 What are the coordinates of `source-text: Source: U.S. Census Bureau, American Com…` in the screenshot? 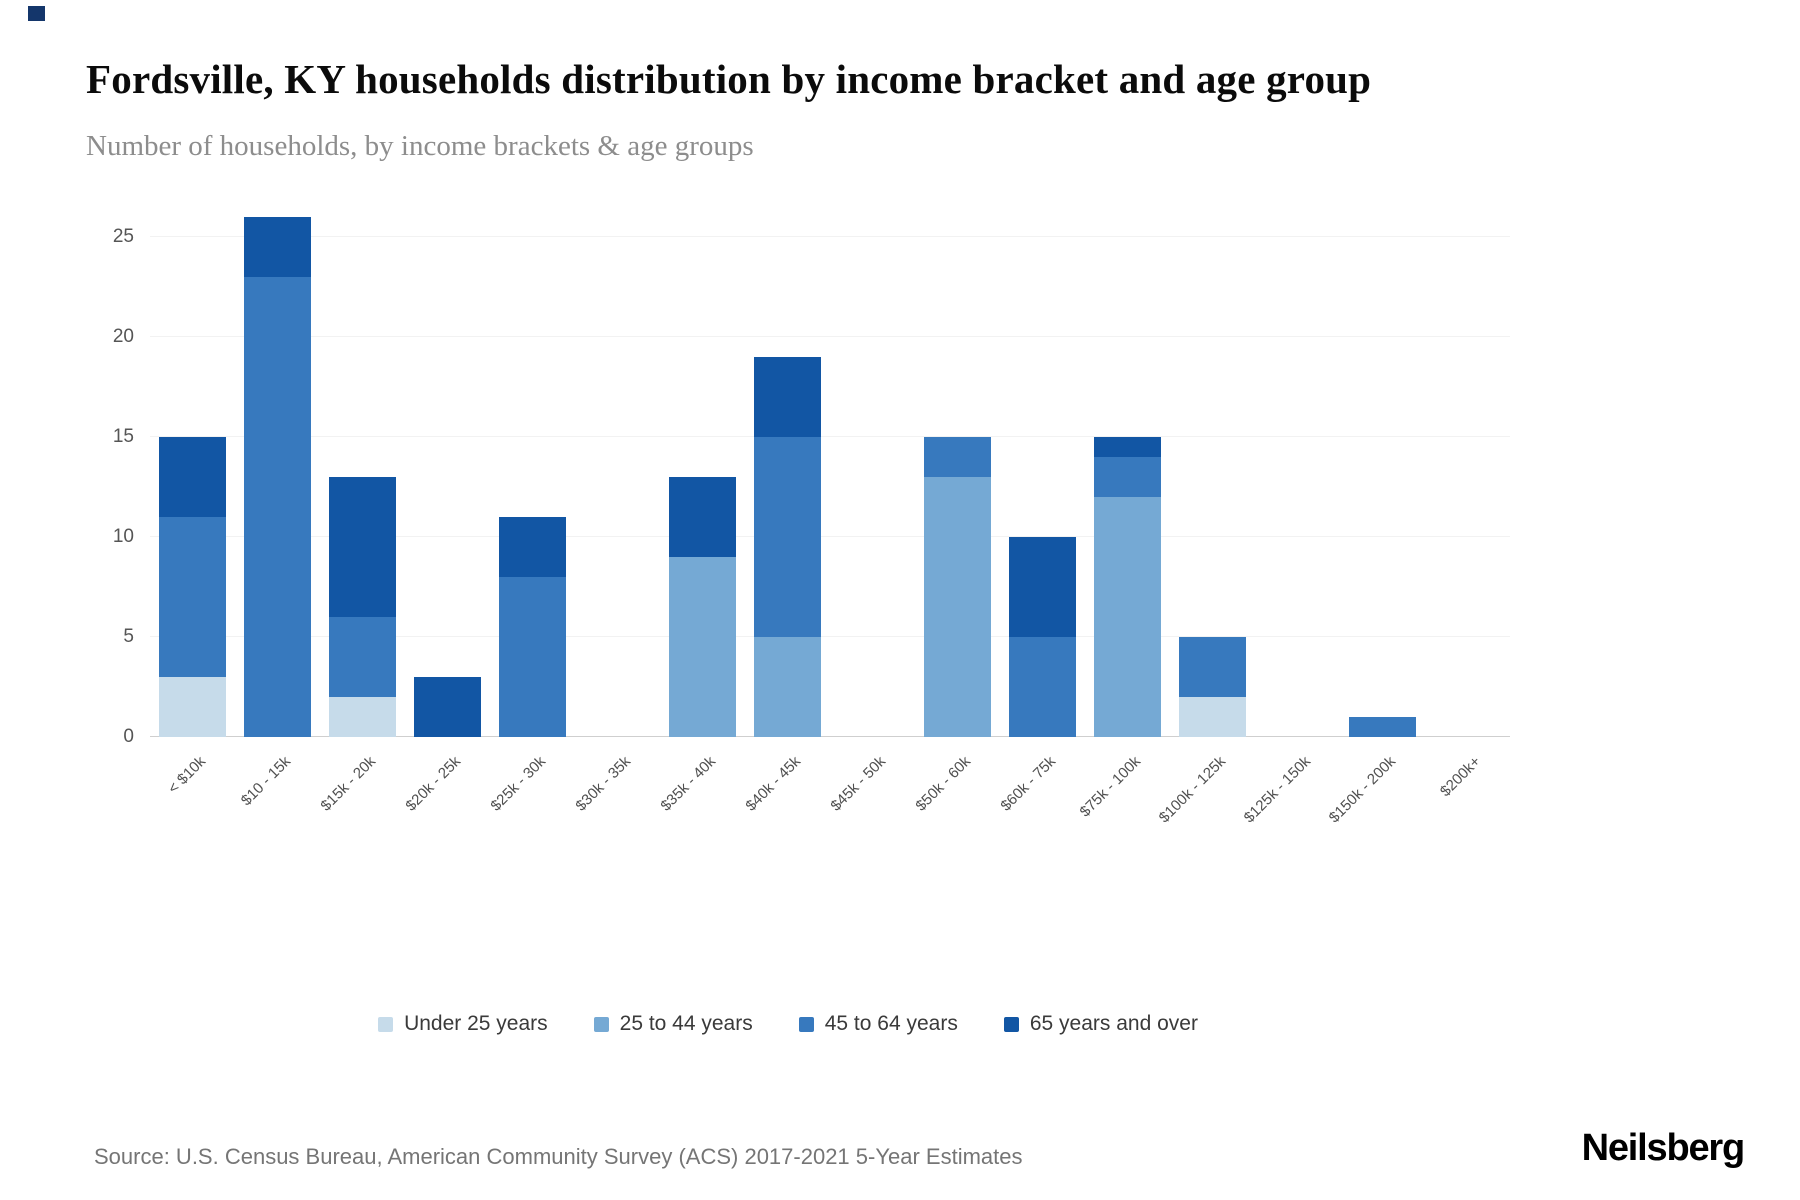 It's located at (558, 1156).